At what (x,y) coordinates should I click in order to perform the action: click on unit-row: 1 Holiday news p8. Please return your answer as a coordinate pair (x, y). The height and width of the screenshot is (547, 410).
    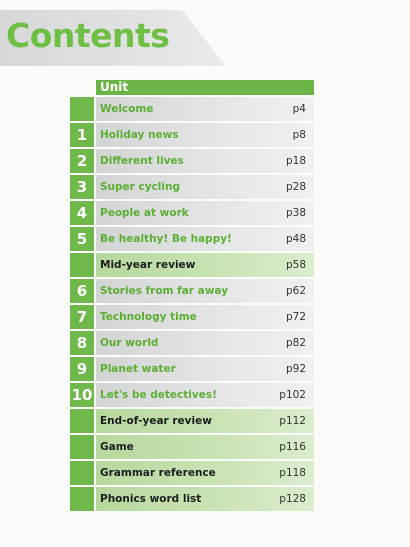
    Looking at the image, I should click on (192, 135).